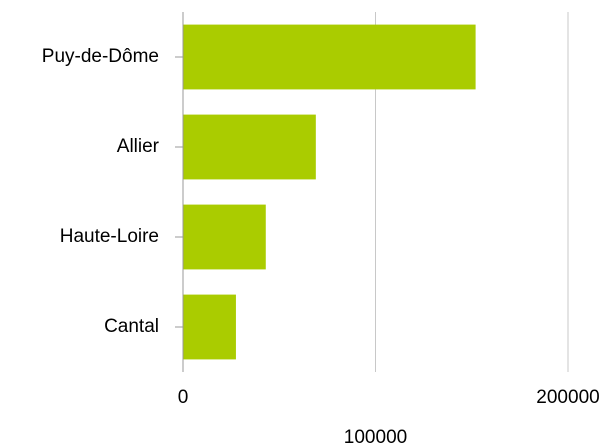  What do you see at coordinates (100, 56) in the screenshot?
I see `y-tick-label: Puy-de-Dôme` at bounding box center [100, 56].